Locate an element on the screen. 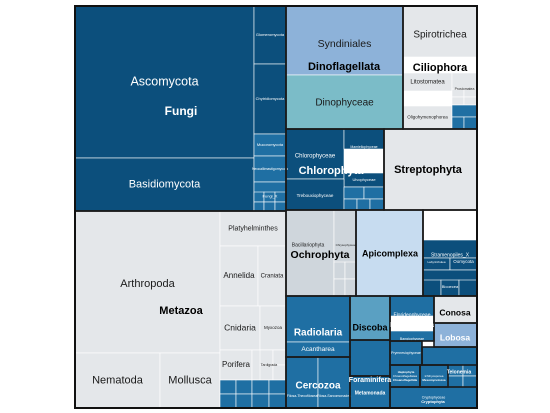  label-bicoecea: Bicoecea is located at coordinates (450, 286).